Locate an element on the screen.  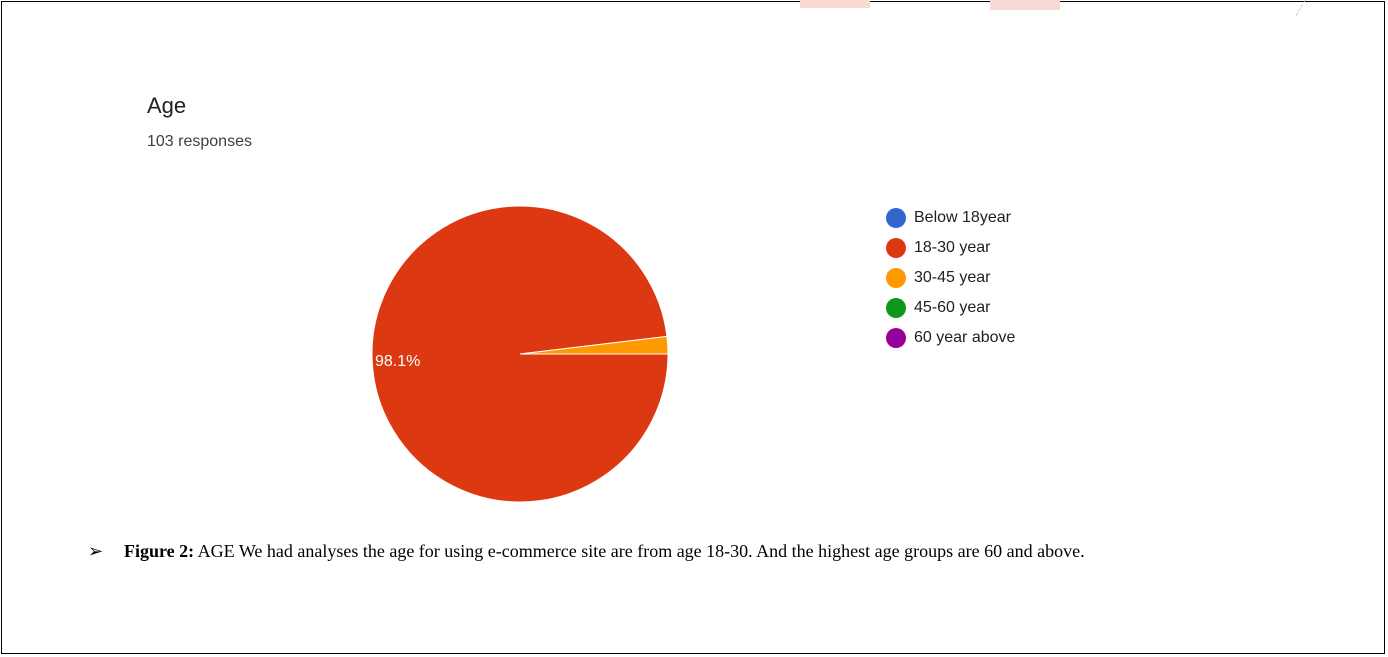
legend-label: 60 year above is located at coordinates (965, 337).